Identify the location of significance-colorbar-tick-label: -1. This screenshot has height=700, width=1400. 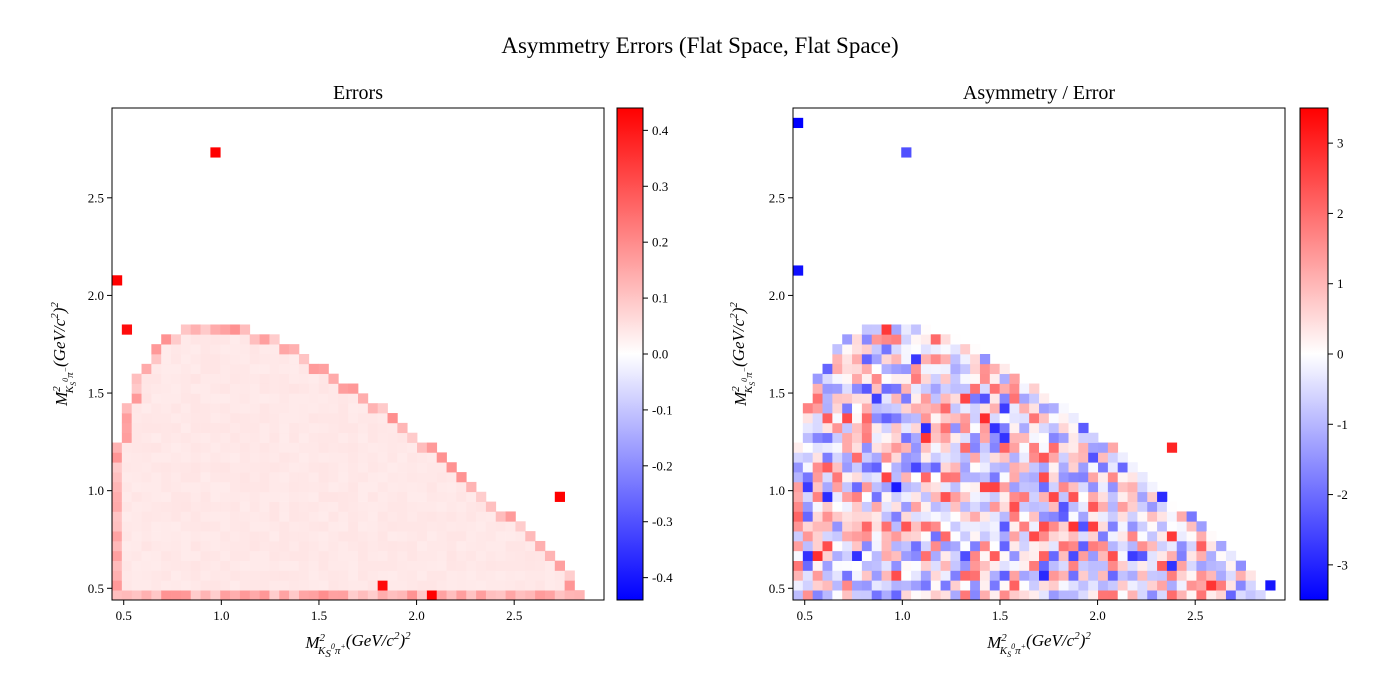
(1342, 424).